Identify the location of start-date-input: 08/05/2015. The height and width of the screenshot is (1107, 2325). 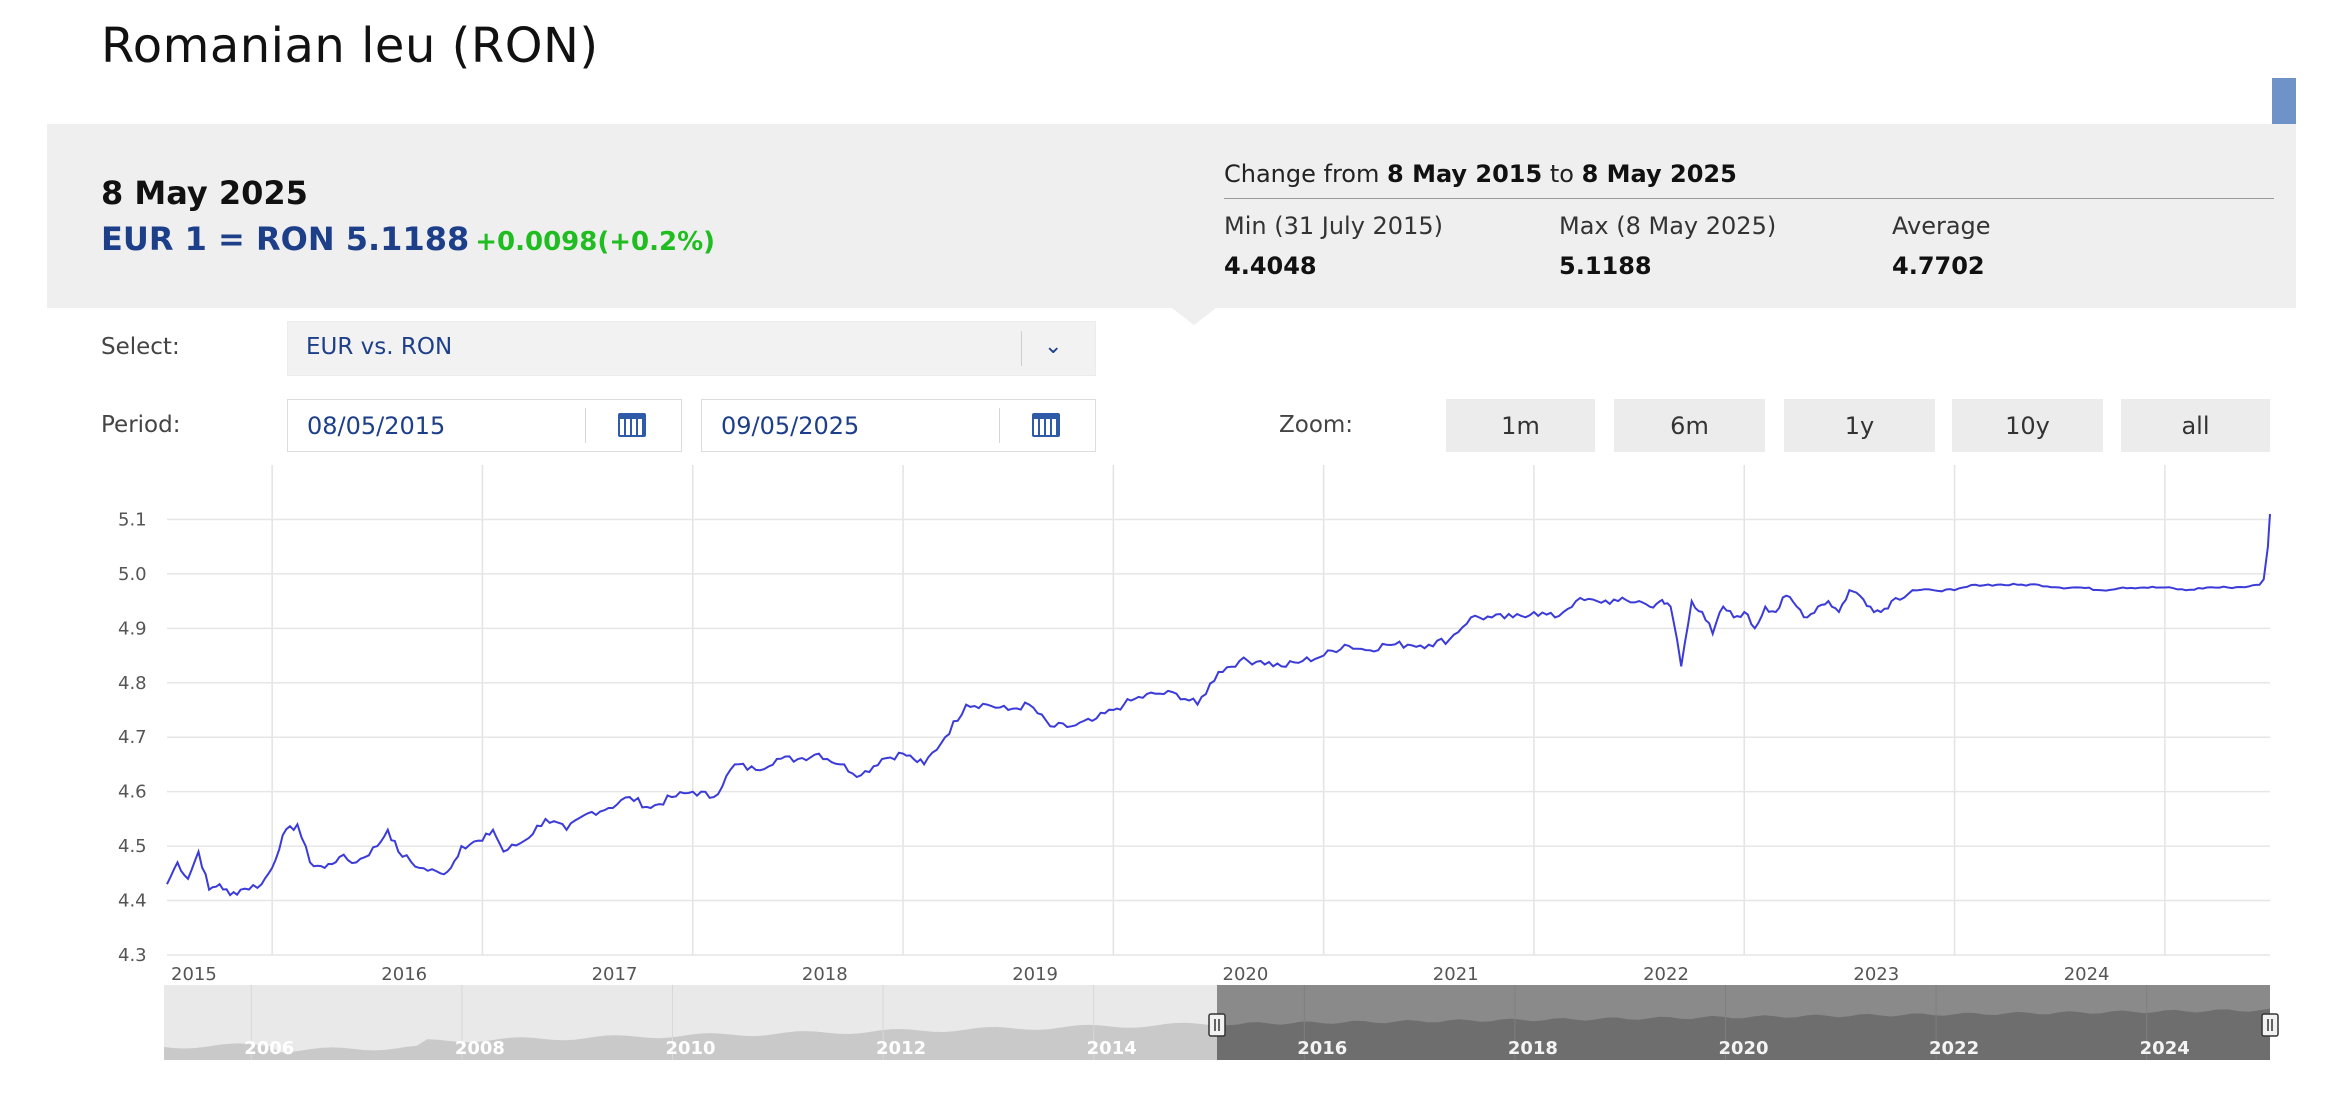
(484, 425).